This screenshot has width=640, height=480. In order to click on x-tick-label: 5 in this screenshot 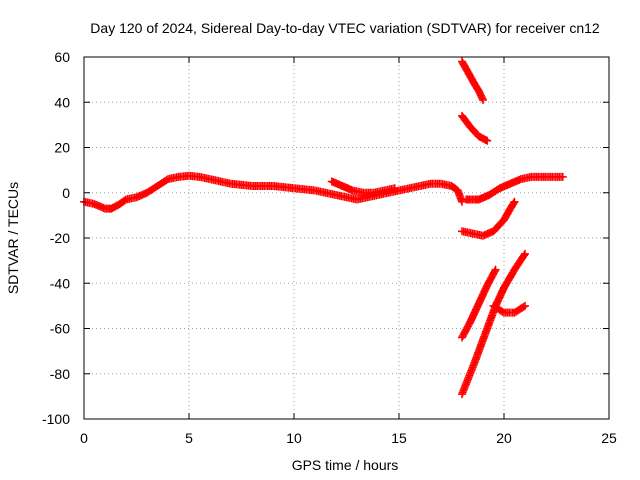, I will do `click(189, 438)`.